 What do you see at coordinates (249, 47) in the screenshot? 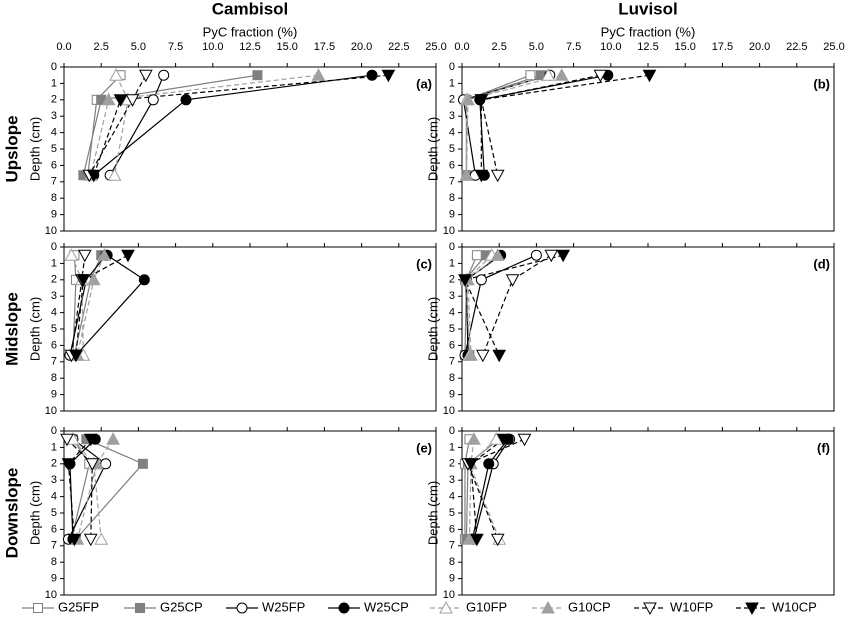
I see `x-tick-label: 12.5` at bounding box center [249, 47].